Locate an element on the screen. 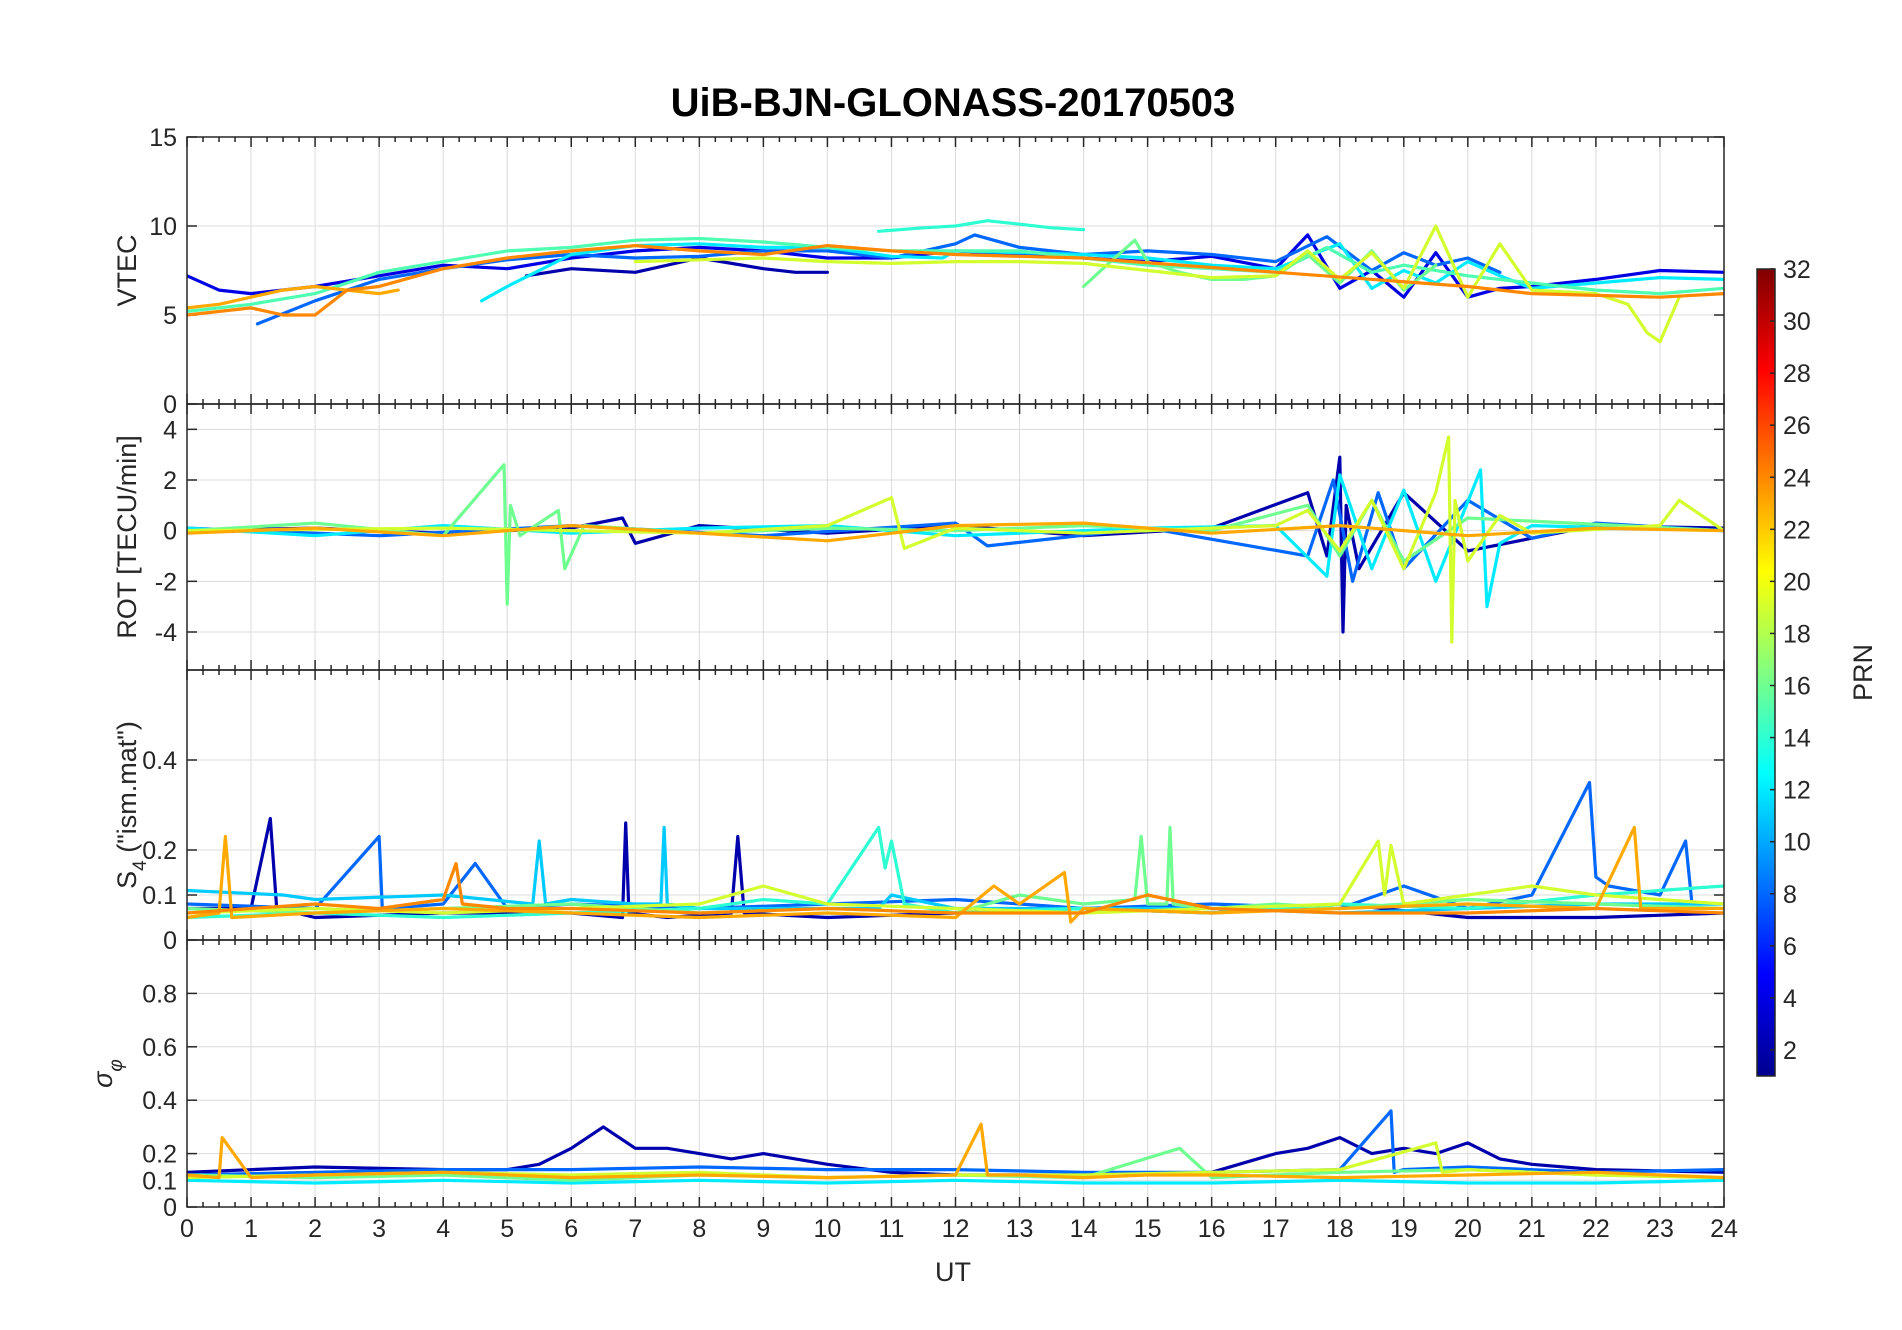  y-tick-label-sigma_phi: 0.6 is located at coordinates (159, 1048).